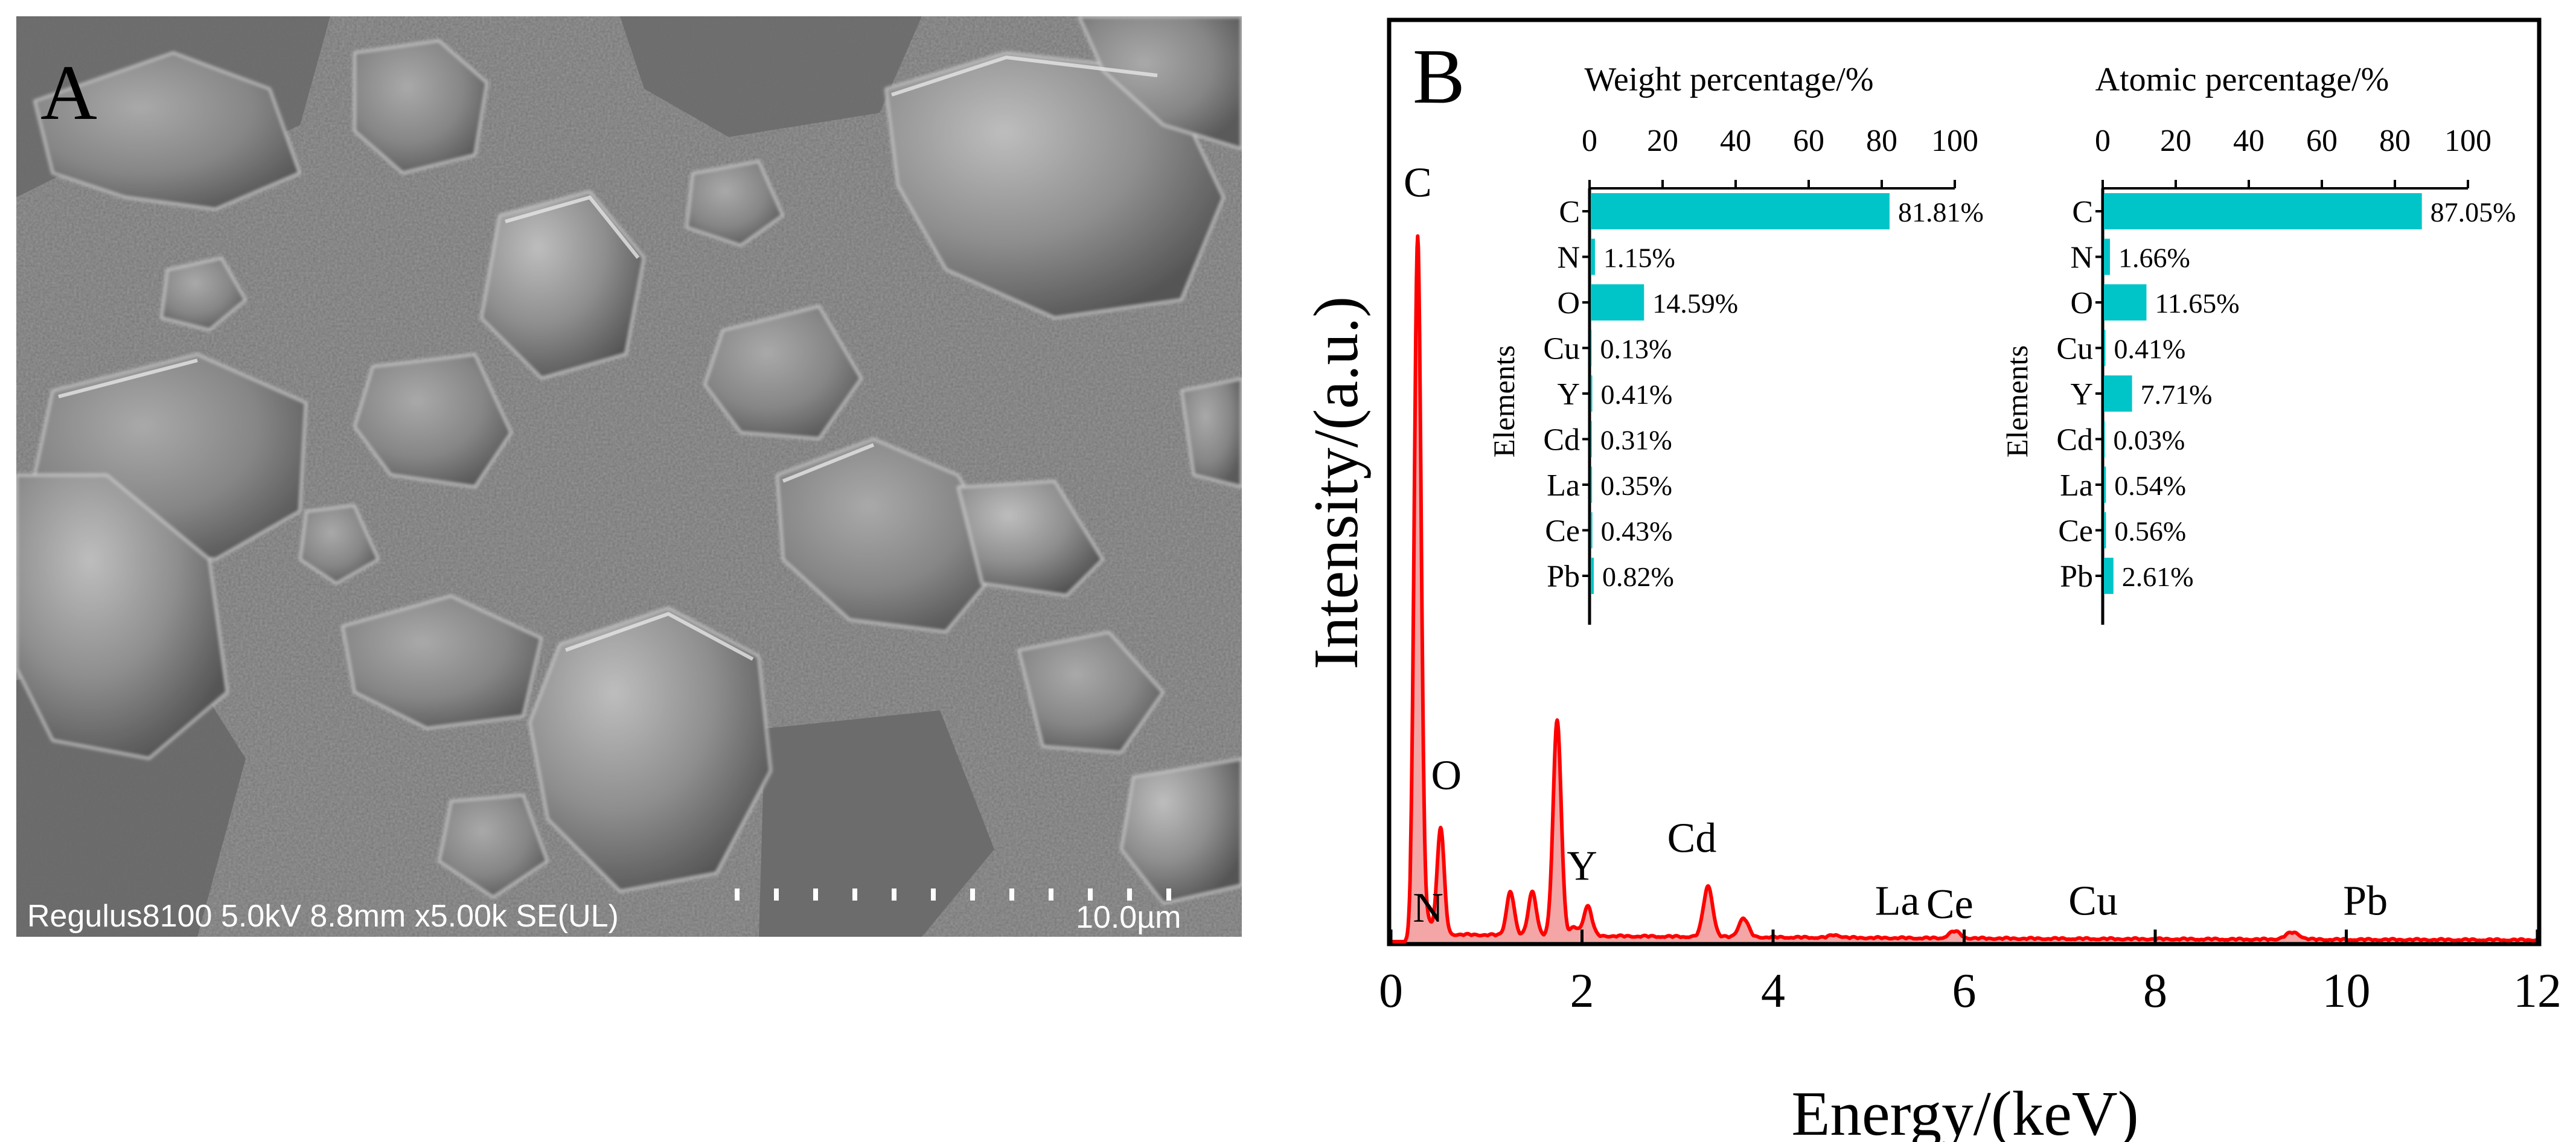 The width and height of the screenshot is (2576, 1142). Describe the element at coordinates (2177, 394) in the screenshot. I see `inset-value-label: 7.71%` at that location.